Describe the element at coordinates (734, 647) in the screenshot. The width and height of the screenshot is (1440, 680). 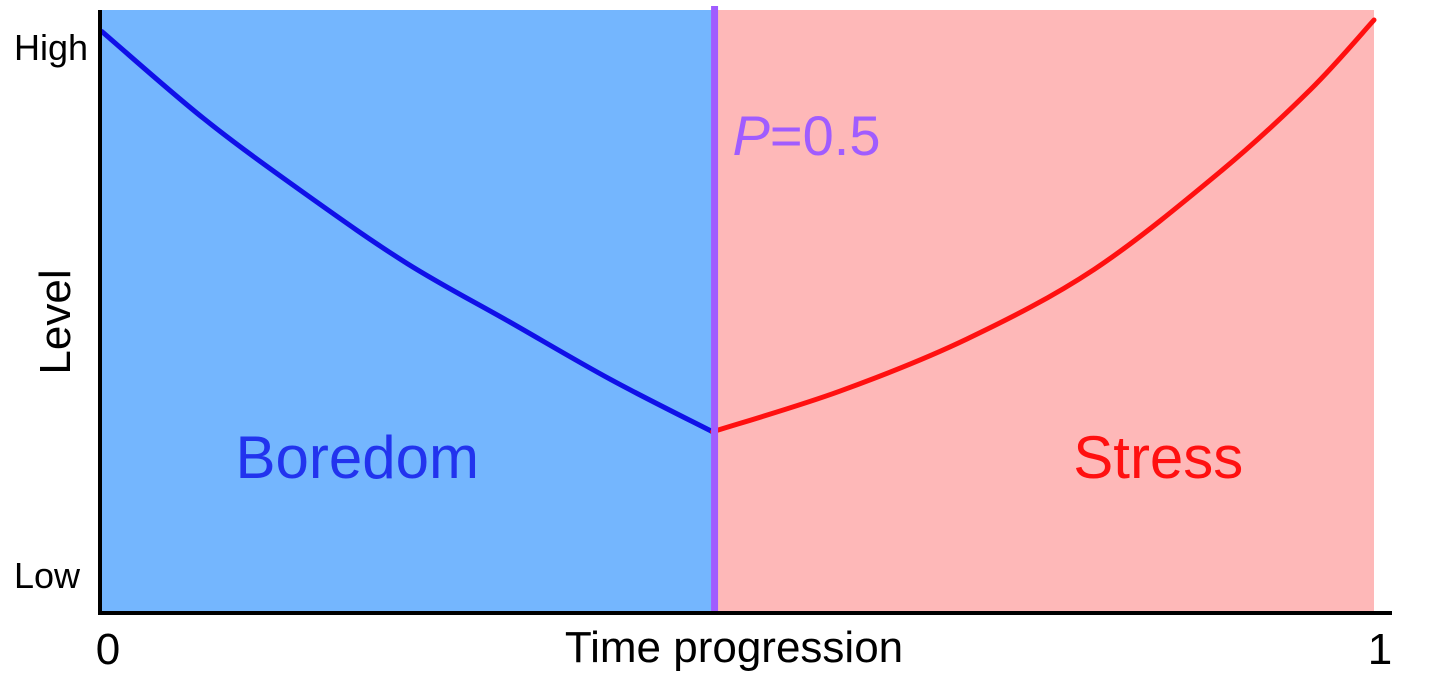
I see `x-axis-label: Time progression` at that location.